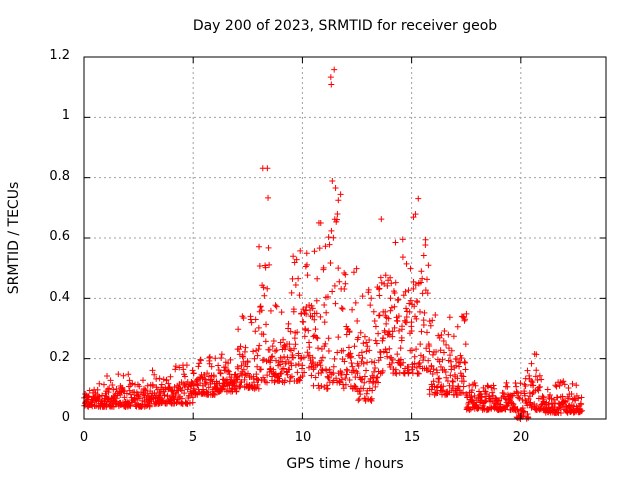  I want to click on y-tick-label: 0, so click(65, 417).